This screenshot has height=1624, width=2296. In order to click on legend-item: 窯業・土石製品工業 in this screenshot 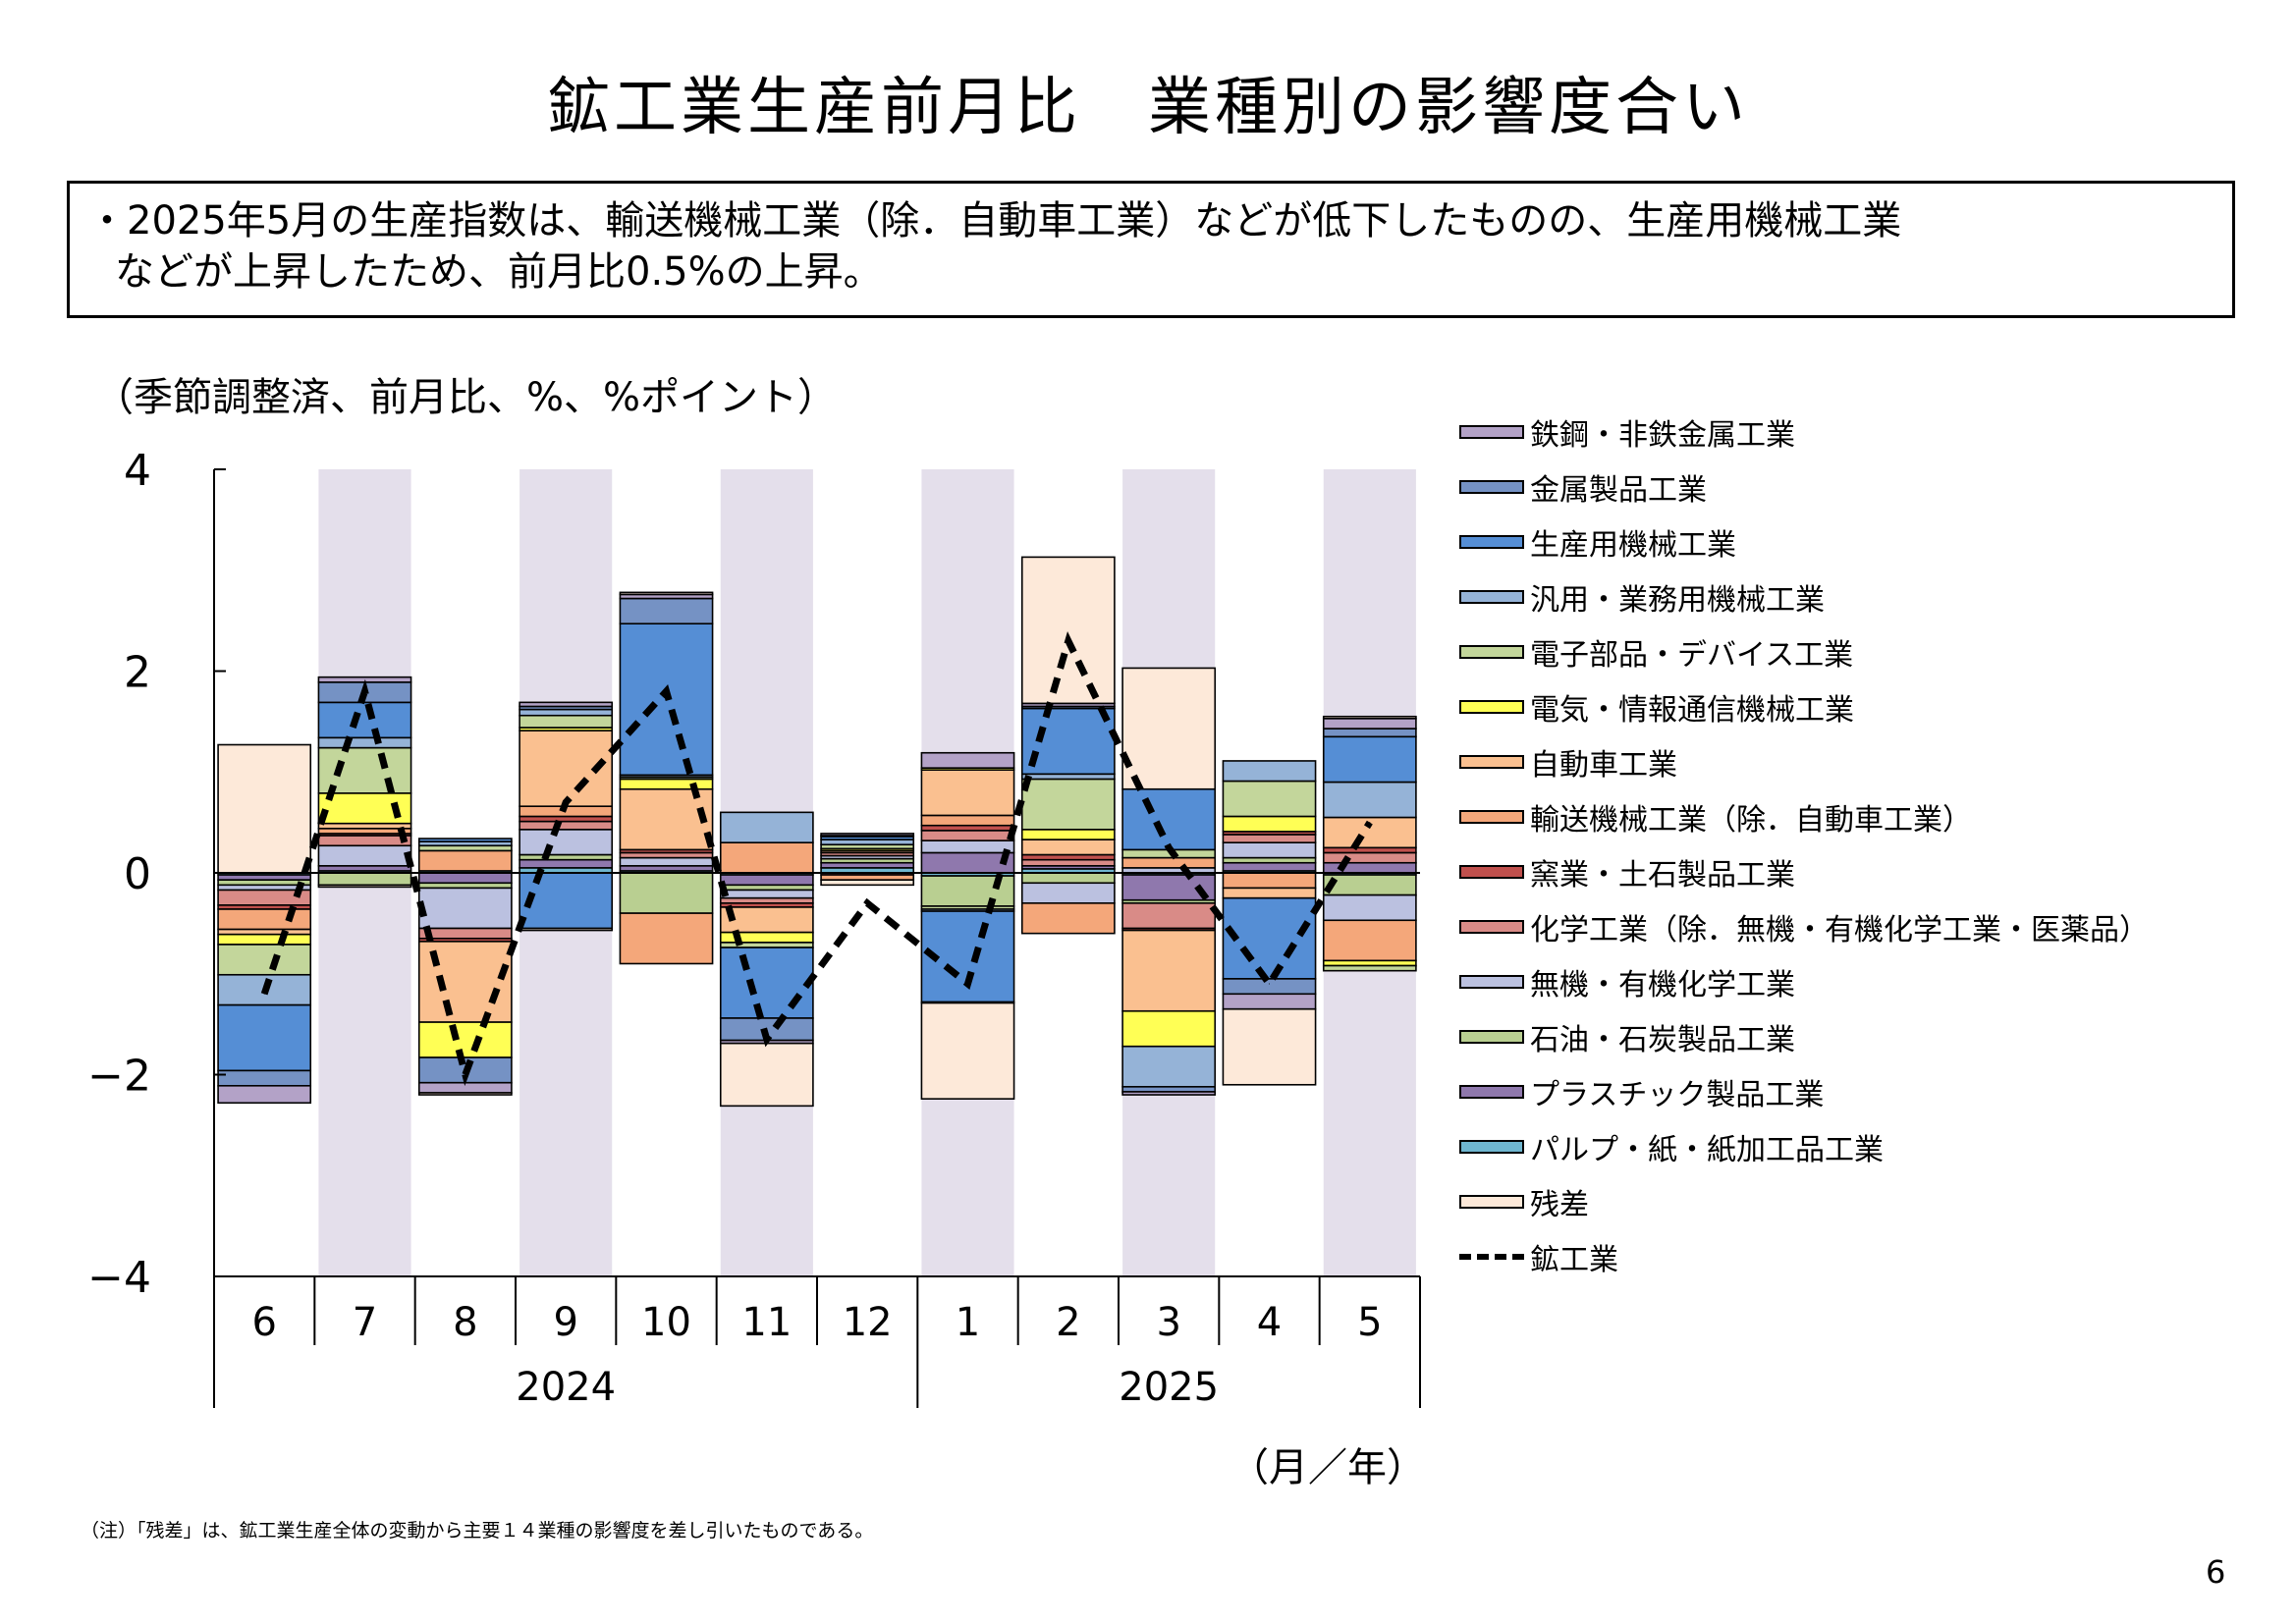, I will do `click(1804, 871)`.